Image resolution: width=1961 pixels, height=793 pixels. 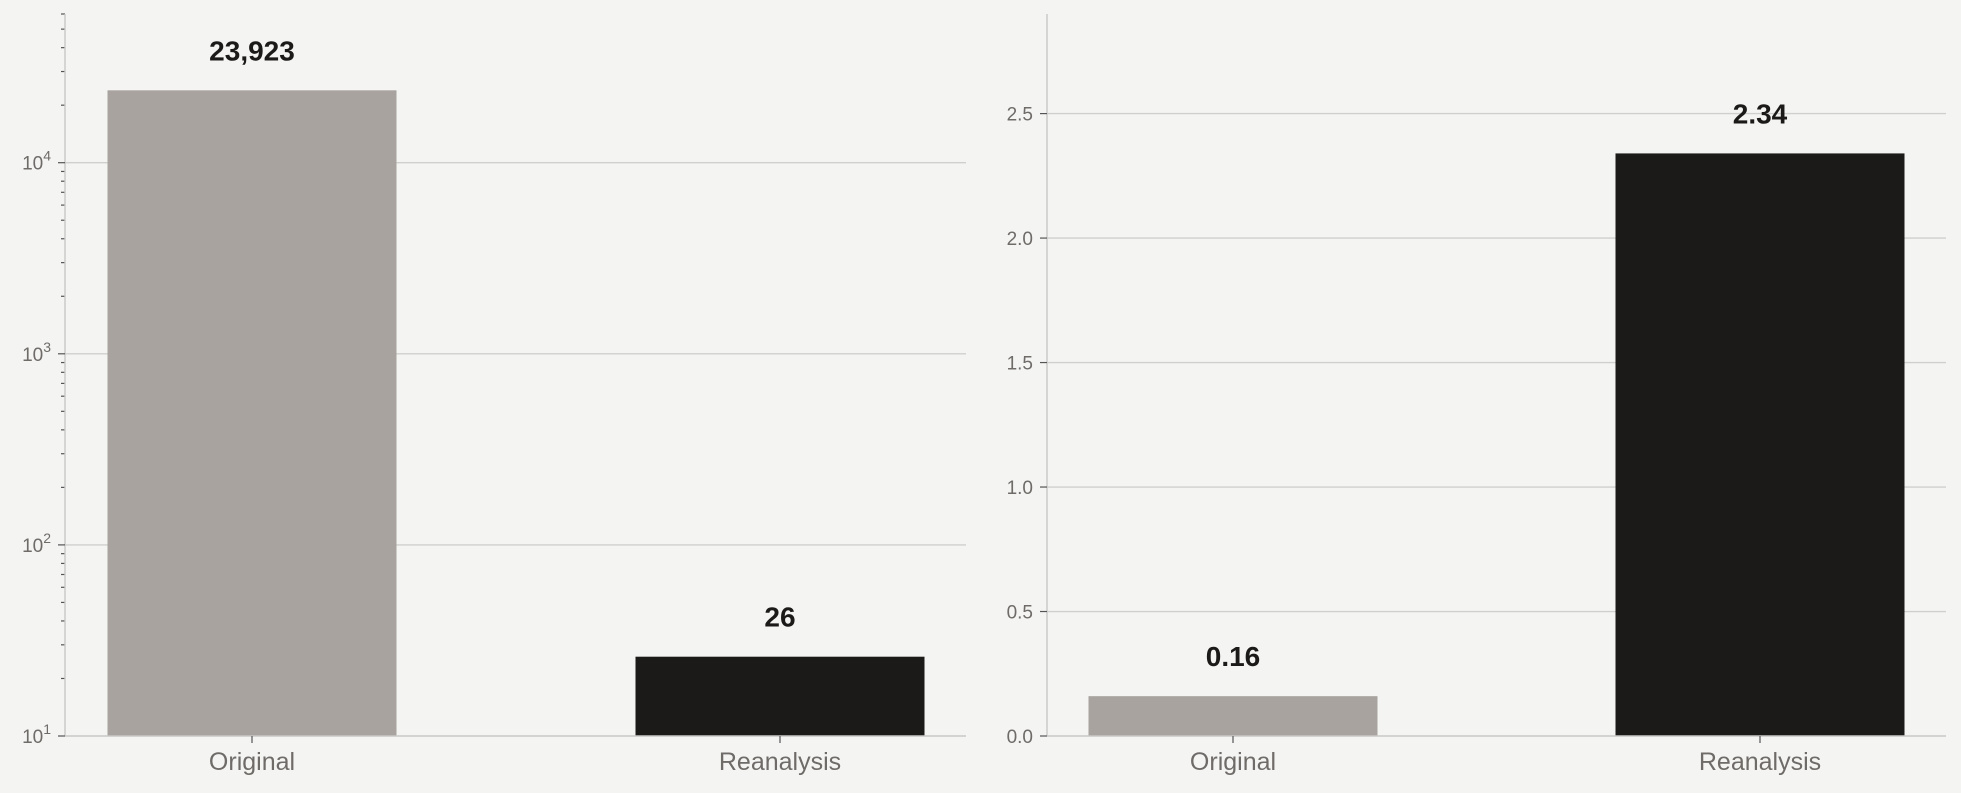 What do you see at coordinates (252, 50) in the screenshot?
I see `value-label: 23,923` at bounding box center [252, 50].